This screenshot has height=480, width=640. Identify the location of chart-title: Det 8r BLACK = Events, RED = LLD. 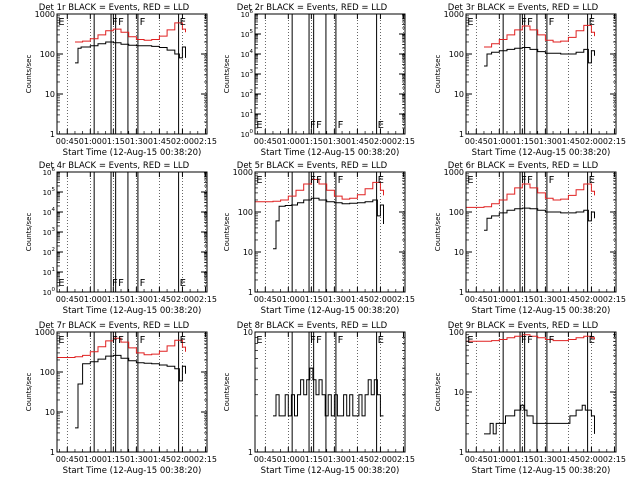
(312, 326).